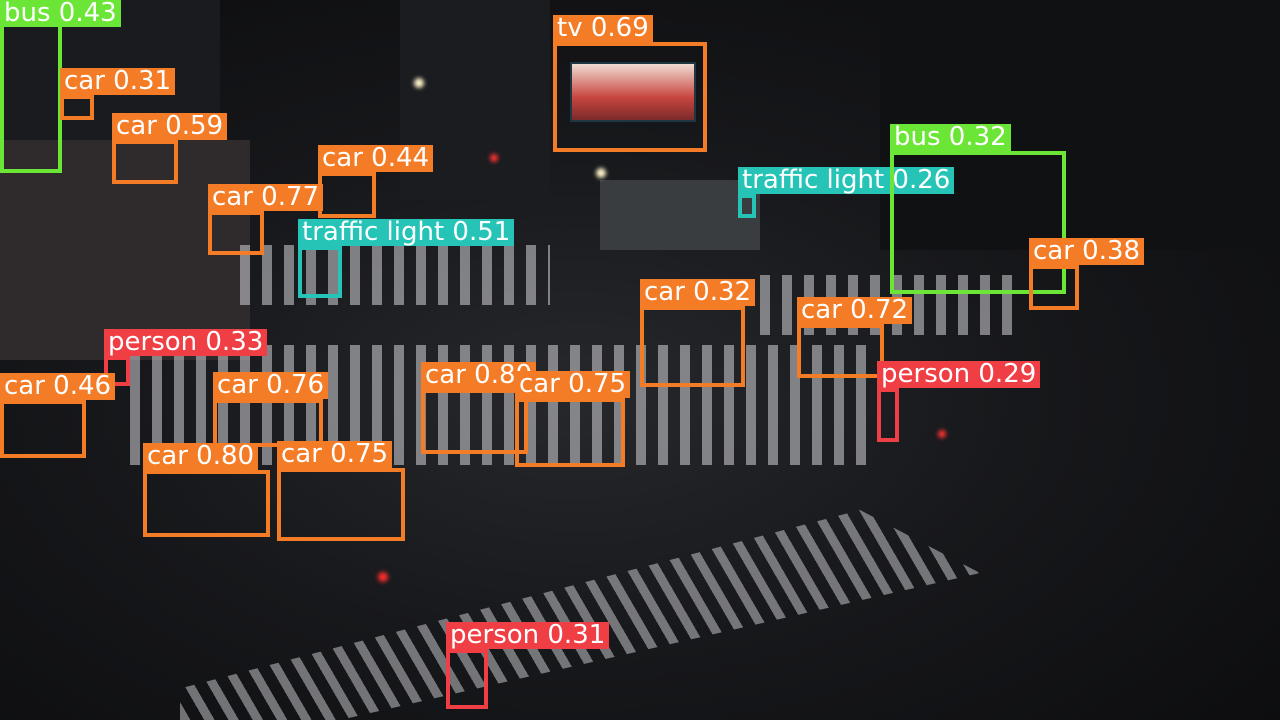 This screenshot has height=720, width=1280. Describe the element at coordinates (170, 126) in the screenshot. I see `car-detection-label: car 0.59` at that location.